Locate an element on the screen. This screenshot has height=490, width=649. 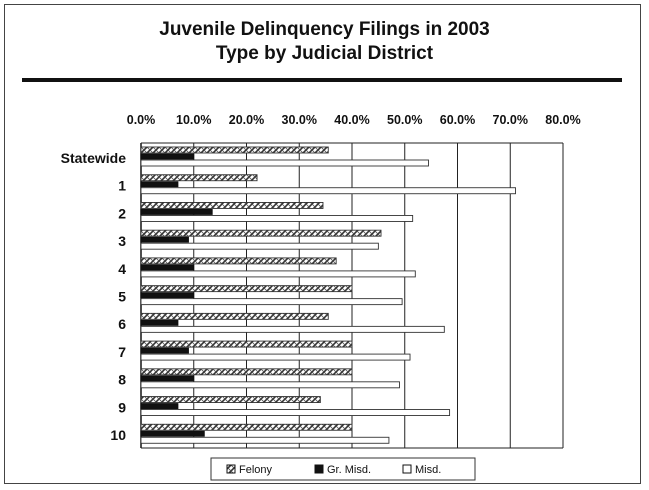
legend-box is located at coordinates (343, 469).